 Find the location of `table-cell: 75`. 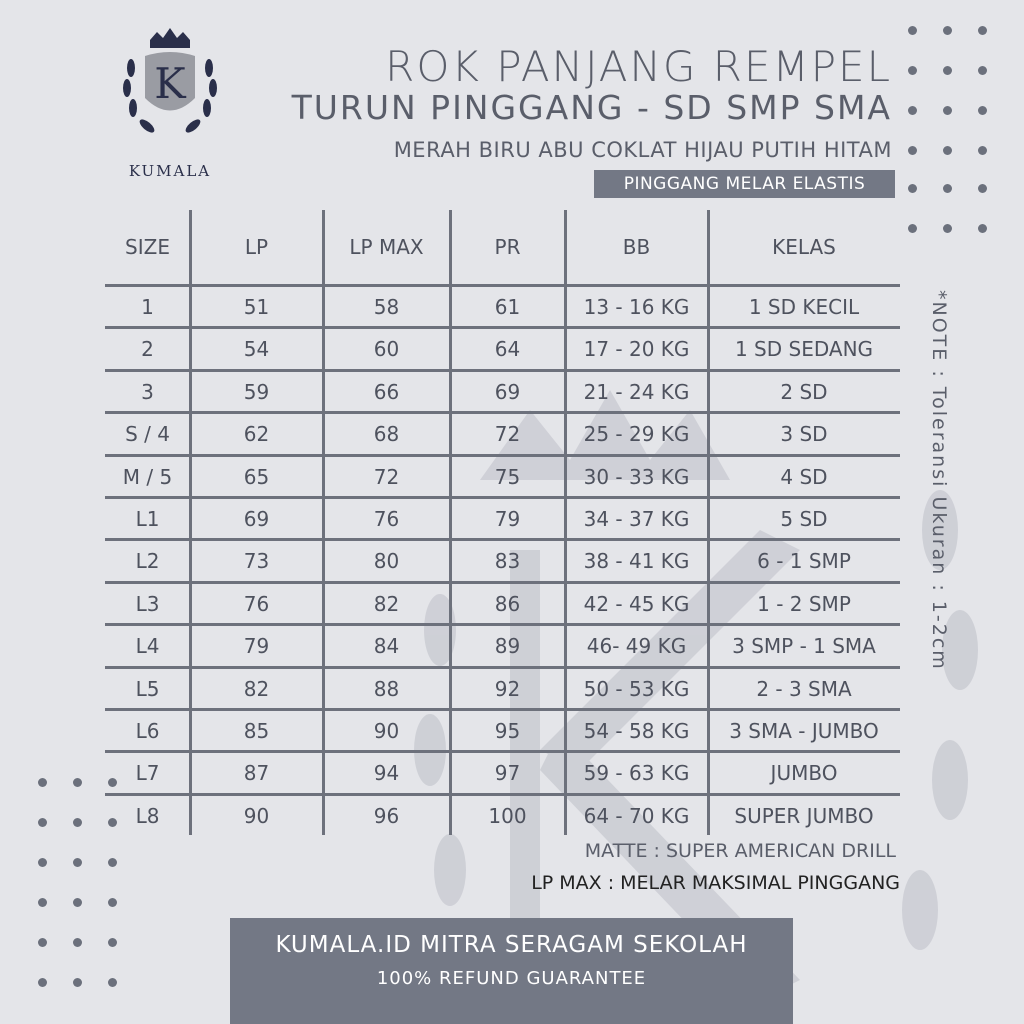

table-cell: 75 is located at coordinates (507, 476).